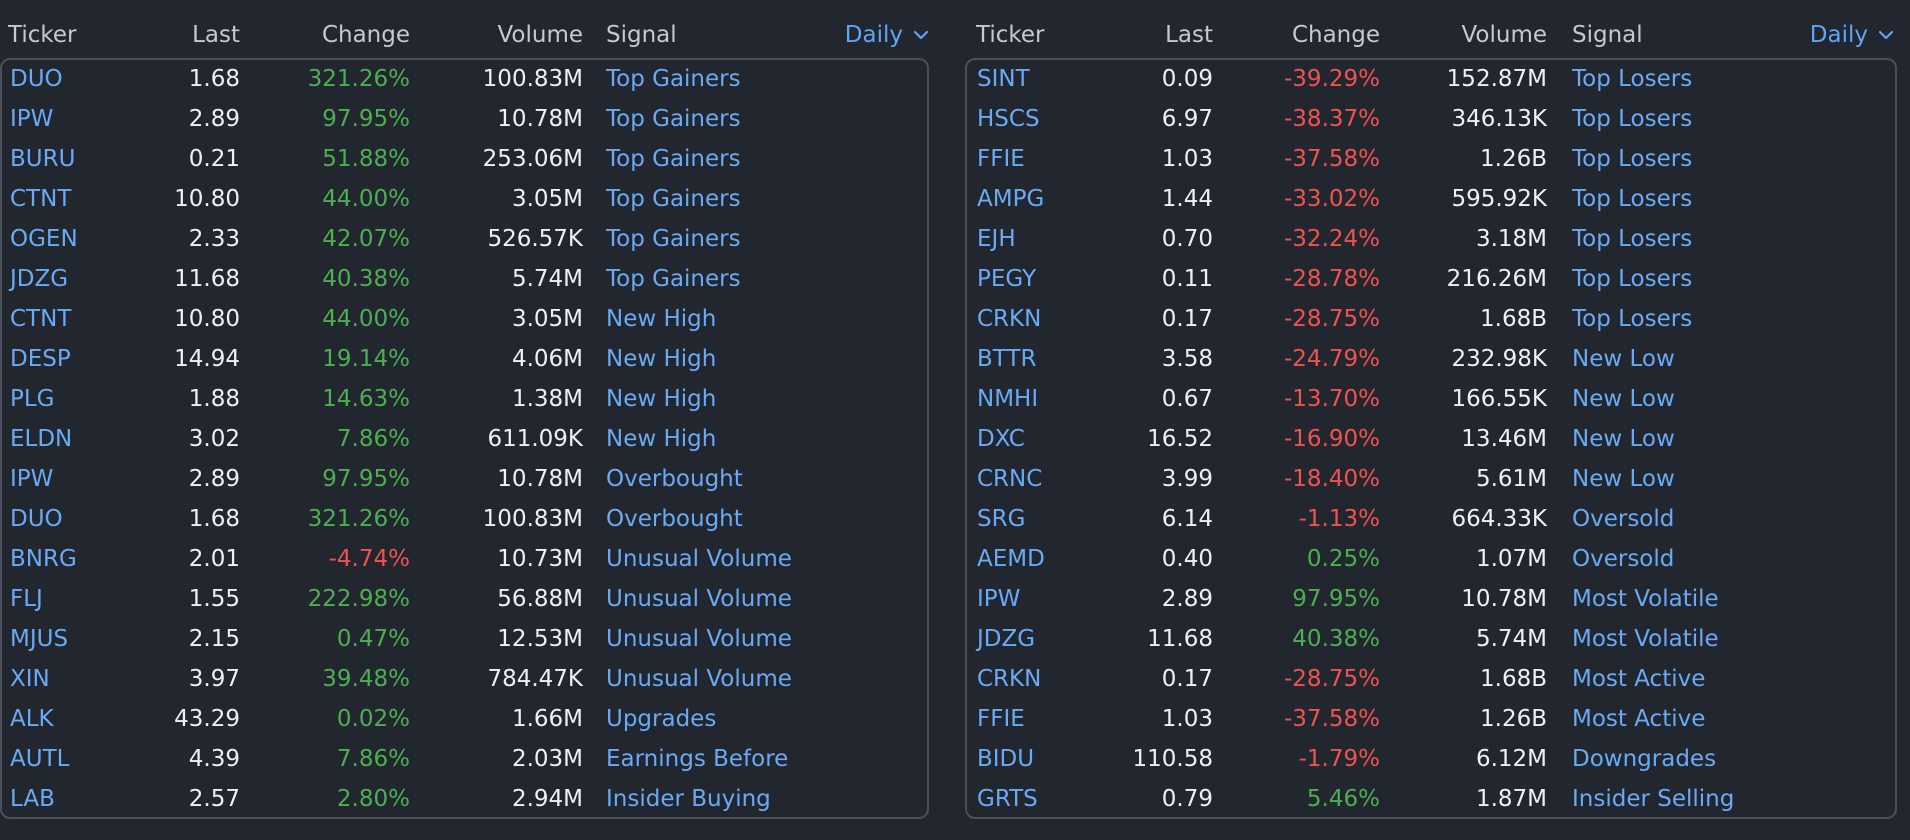 The height and width of the screenshot is (840, 1910). Describe the element at coordinates (697, 759) in the screenshot. I see `signal-link: Earnings Before` at that location.